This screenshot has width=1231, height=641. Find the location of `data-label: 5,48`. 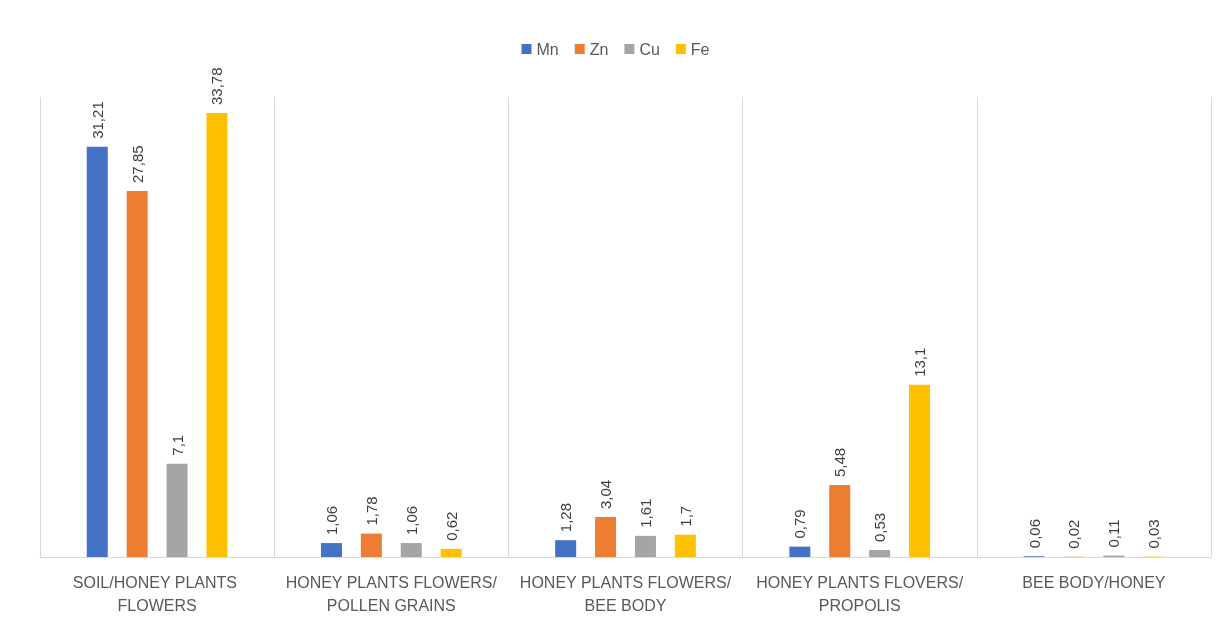

data-label: 5,48 is located at coordinates (840, 462).